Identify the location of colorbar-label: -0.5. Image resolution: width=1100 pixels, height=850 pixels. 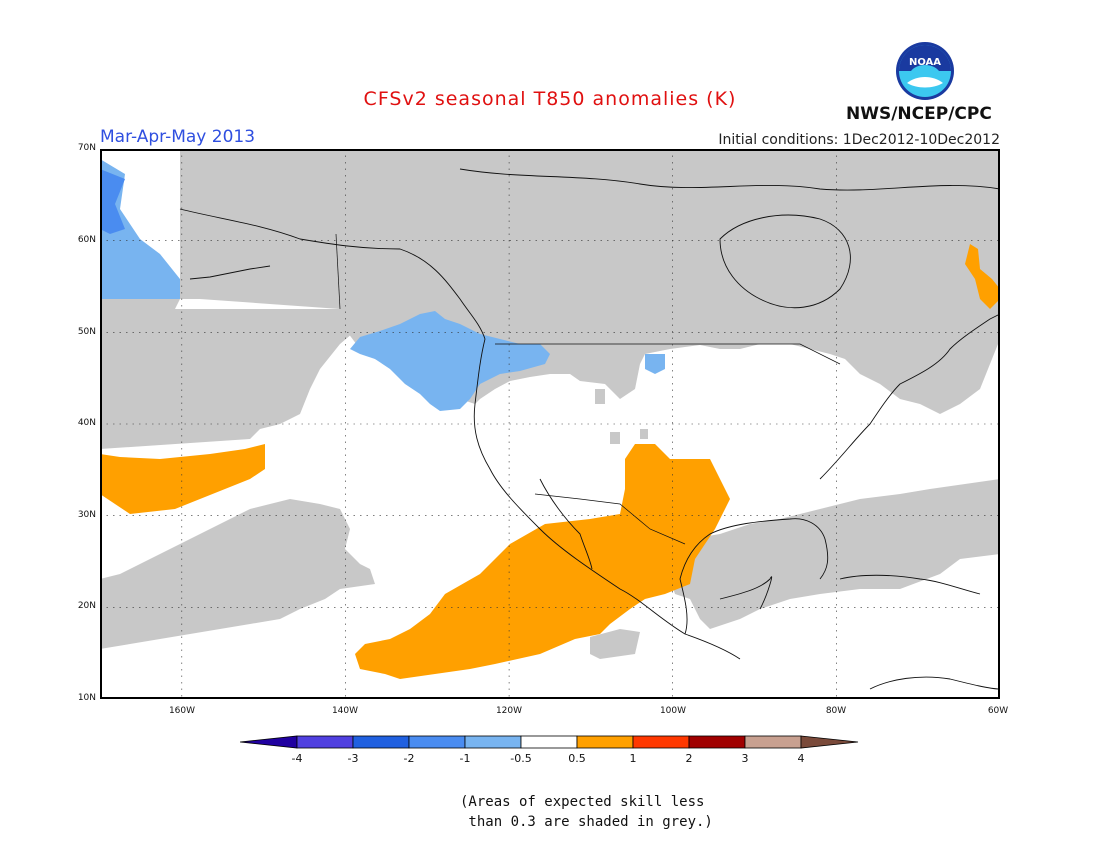
(521, 758).